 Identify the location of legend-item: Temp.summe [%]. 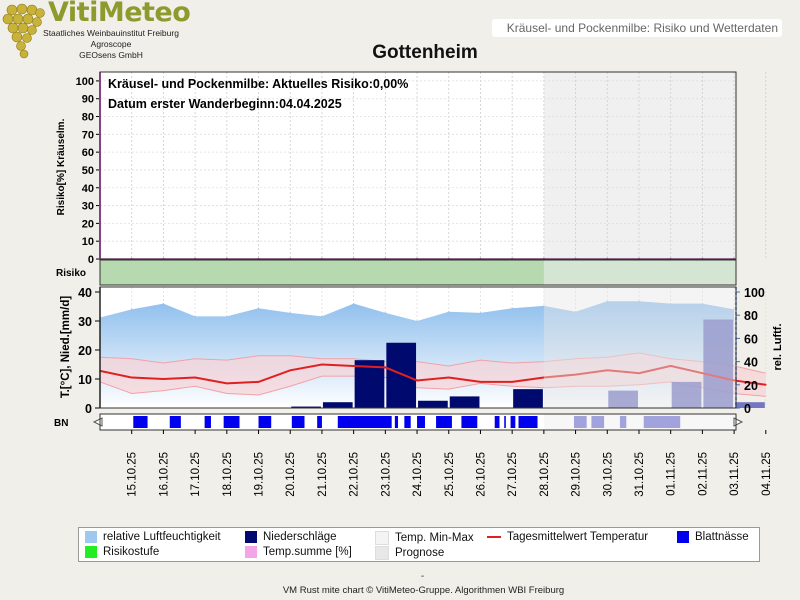
(298, 552).